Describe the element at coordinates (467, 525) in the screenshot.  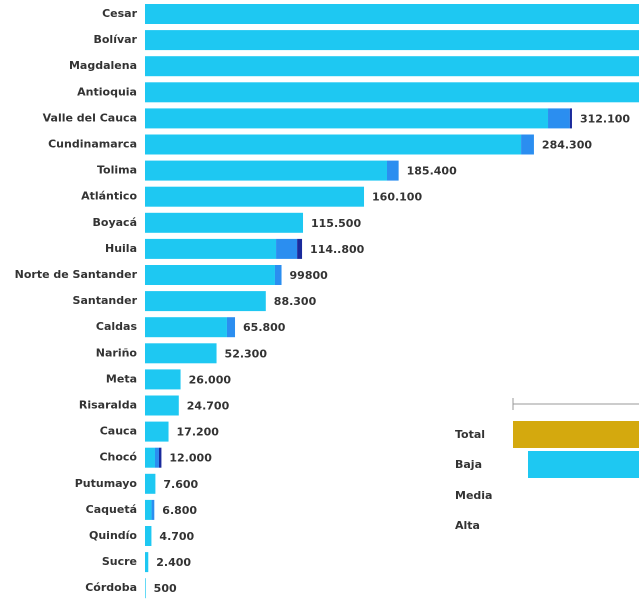
I see `legend-label: Alta` at that location.